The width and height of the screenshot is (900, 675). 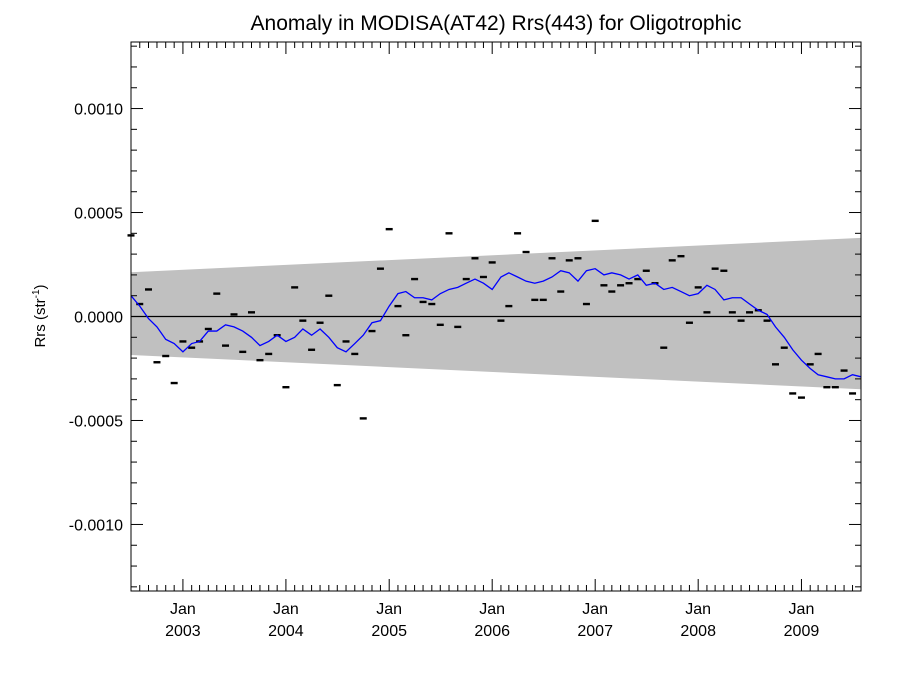 What do you see at coordinates (96, 525) in the screenshot?
I see `y-tick-label: -0.0010` at bounding box center [96, 525].